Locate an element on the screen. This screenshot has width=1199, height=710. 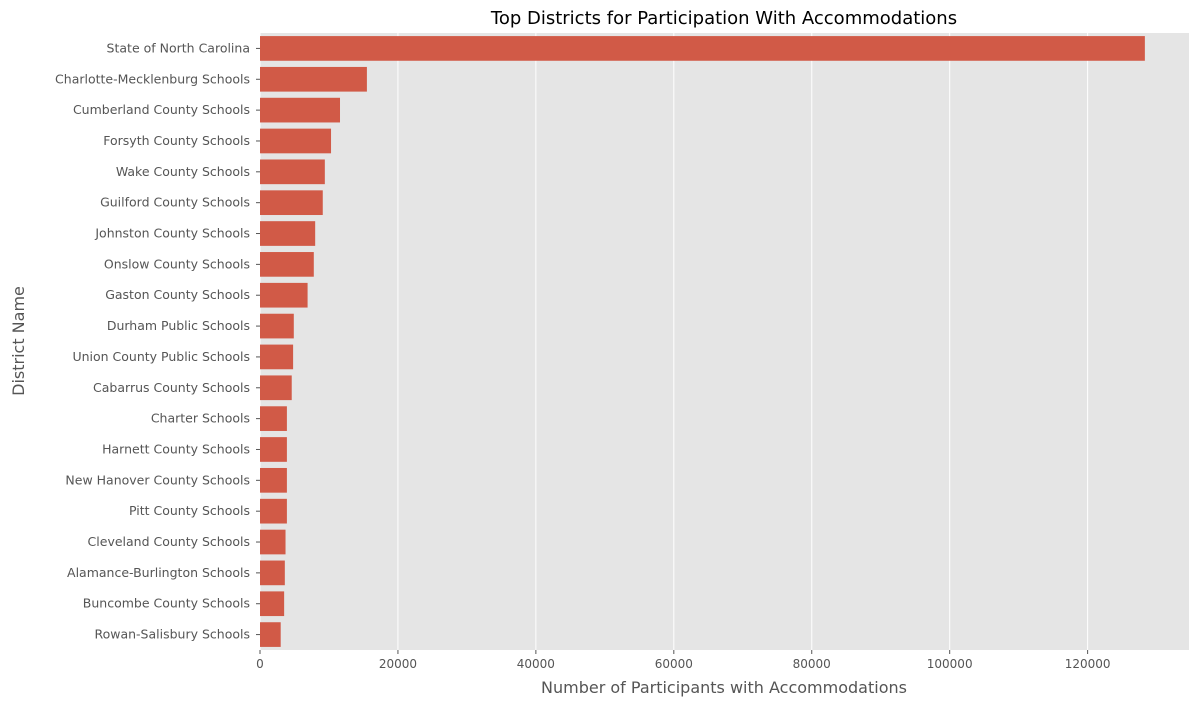
y-tick-label-15: Pitt County Schools is located at coordinates (189, 510).